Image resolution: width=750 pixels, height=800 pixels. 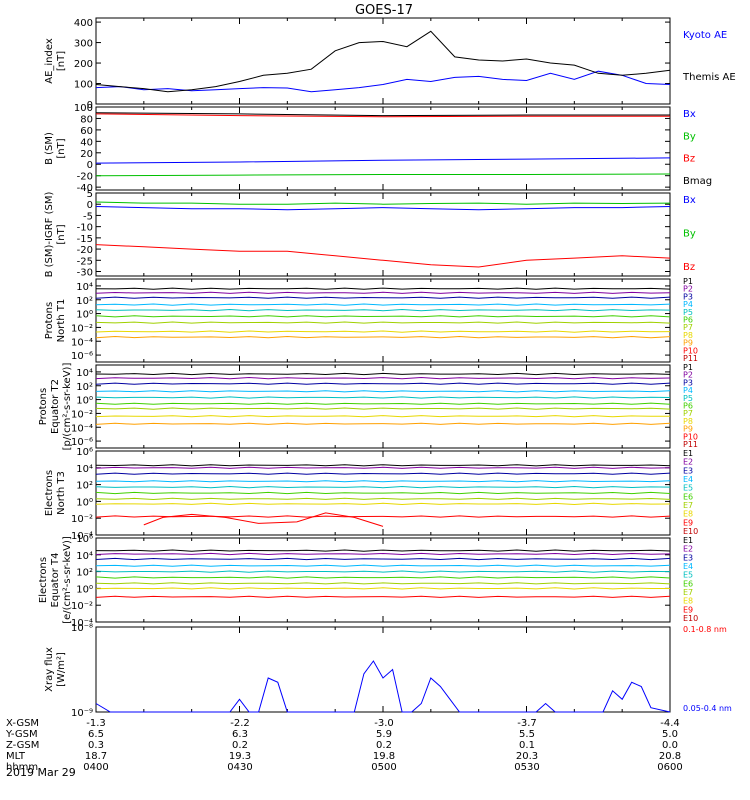 I want to click on orbit-cell: 5.5, so click(x=527, y=734).